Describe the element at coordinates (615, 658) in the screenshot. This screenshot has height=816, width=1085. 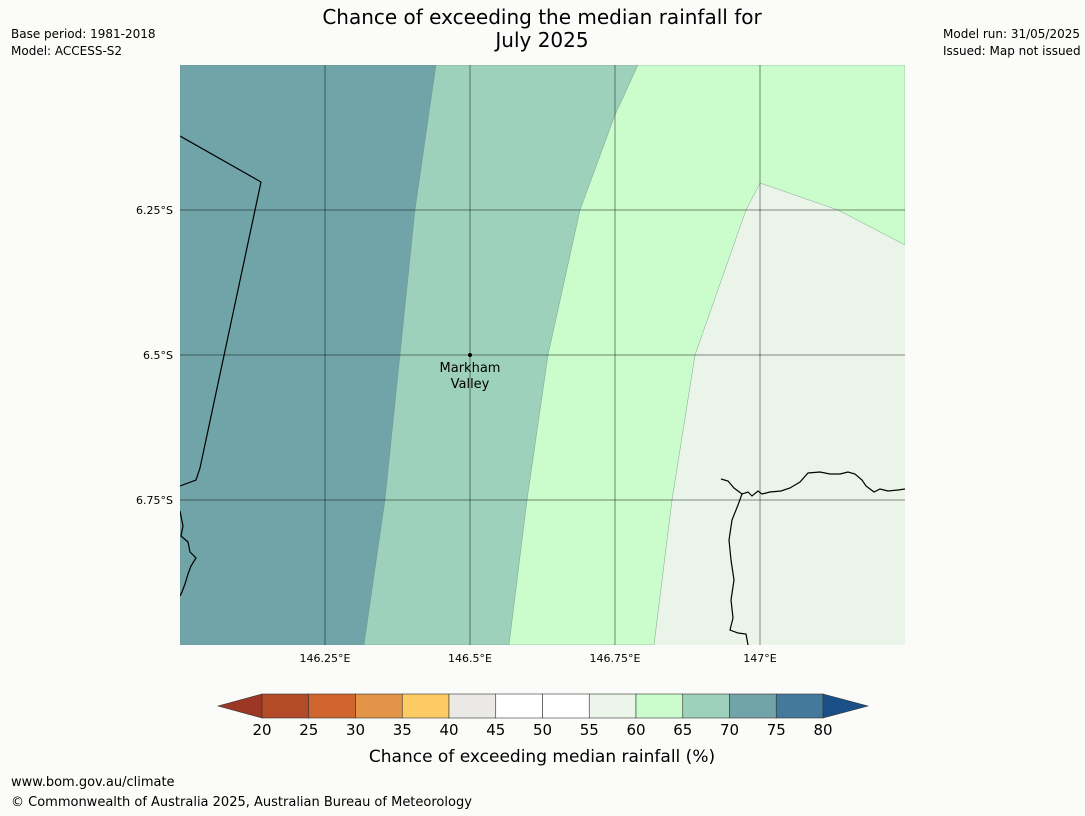
I see `lon-label-3: 146.75°E` at that location.